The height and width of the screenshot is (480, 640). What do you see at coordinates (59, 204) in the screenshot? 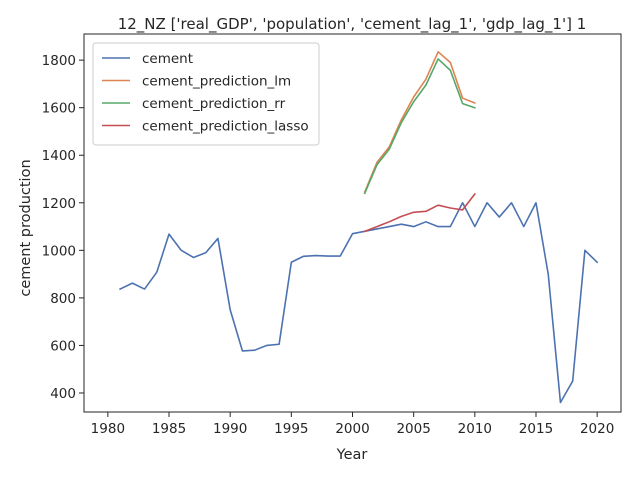
I see `y-tick-label: 1200` at bounding box center [59, 204].